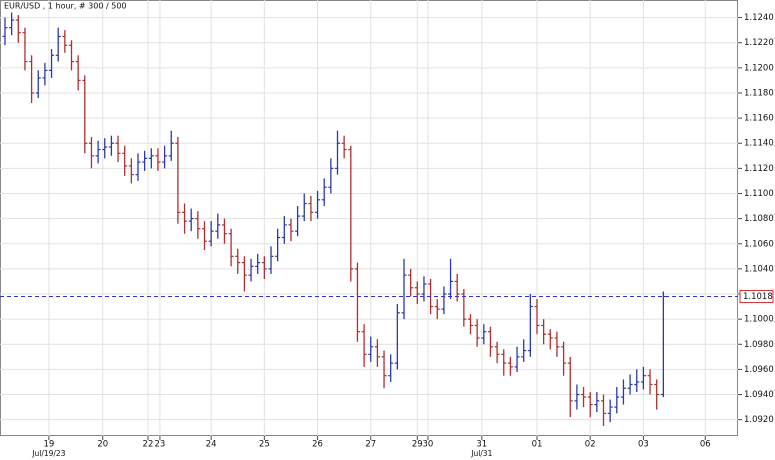 This screenshot has height=460, width=775. I want to click on y-tick-label: 1.1000, so click(759, 320).